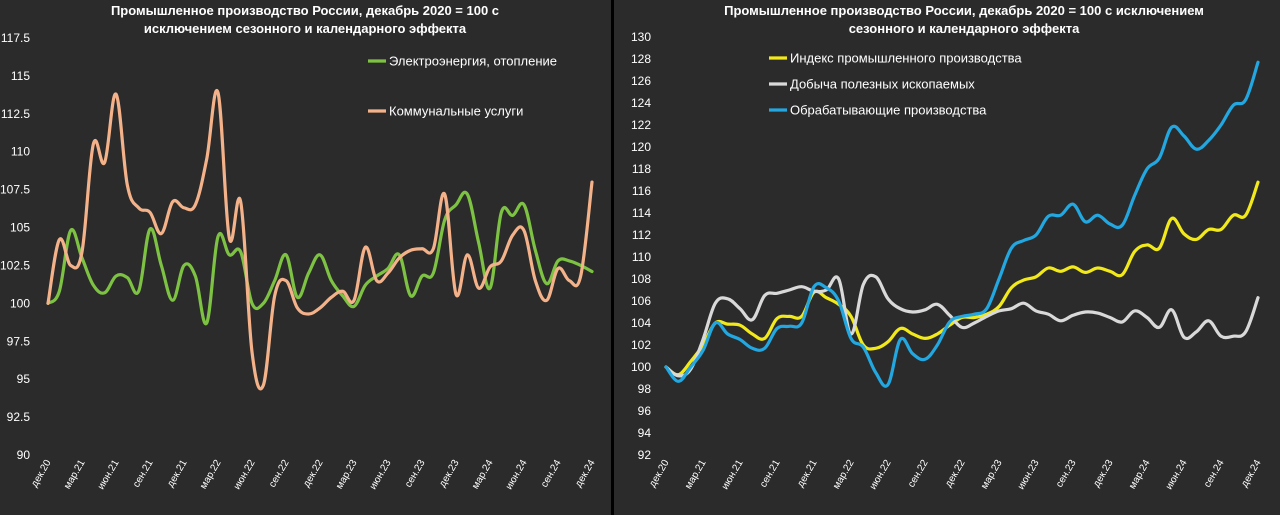 Image resolution: width=1280 pixels, height=515 pixels. I want to click on left-y-tick-label: 105, so click(20, 228).